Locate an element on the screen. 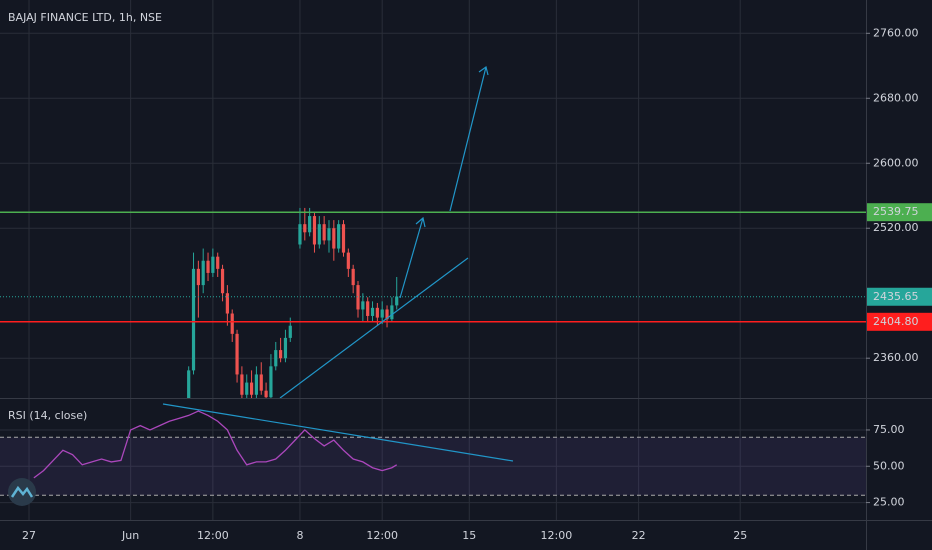 This screenshot has height=550, width=932. y-tick-label: 2760.00 is located at coordinates (896, 32).